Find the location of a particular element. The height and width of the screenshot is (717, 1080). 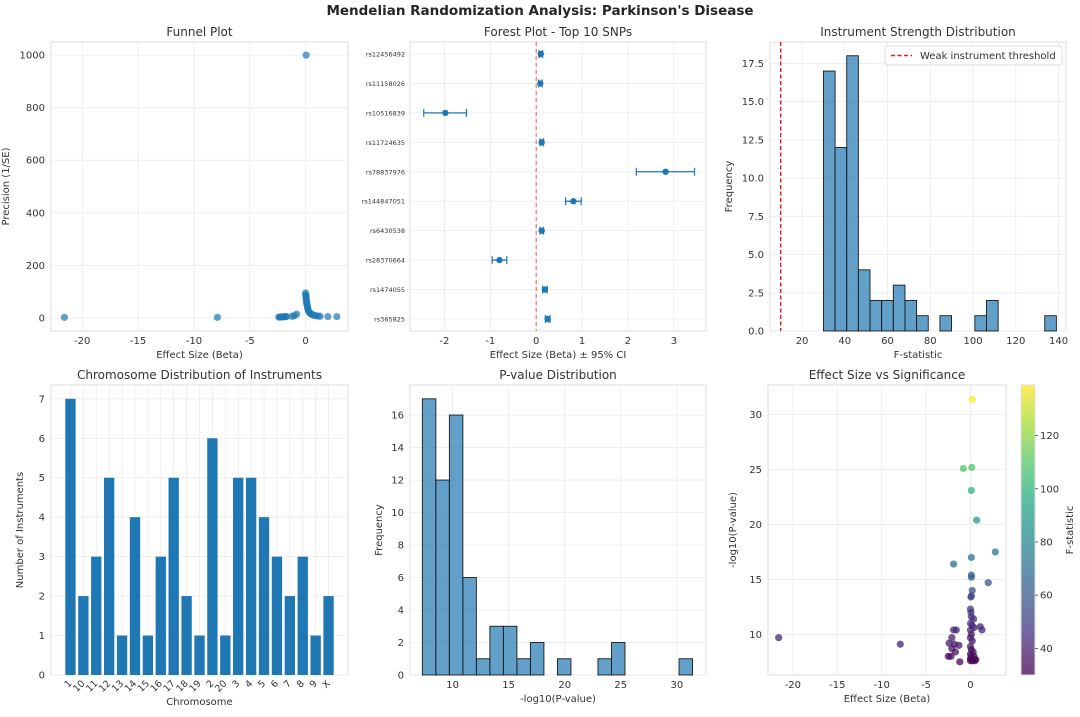

snp-label: rs12456492 is located at coordinates (385, 55).